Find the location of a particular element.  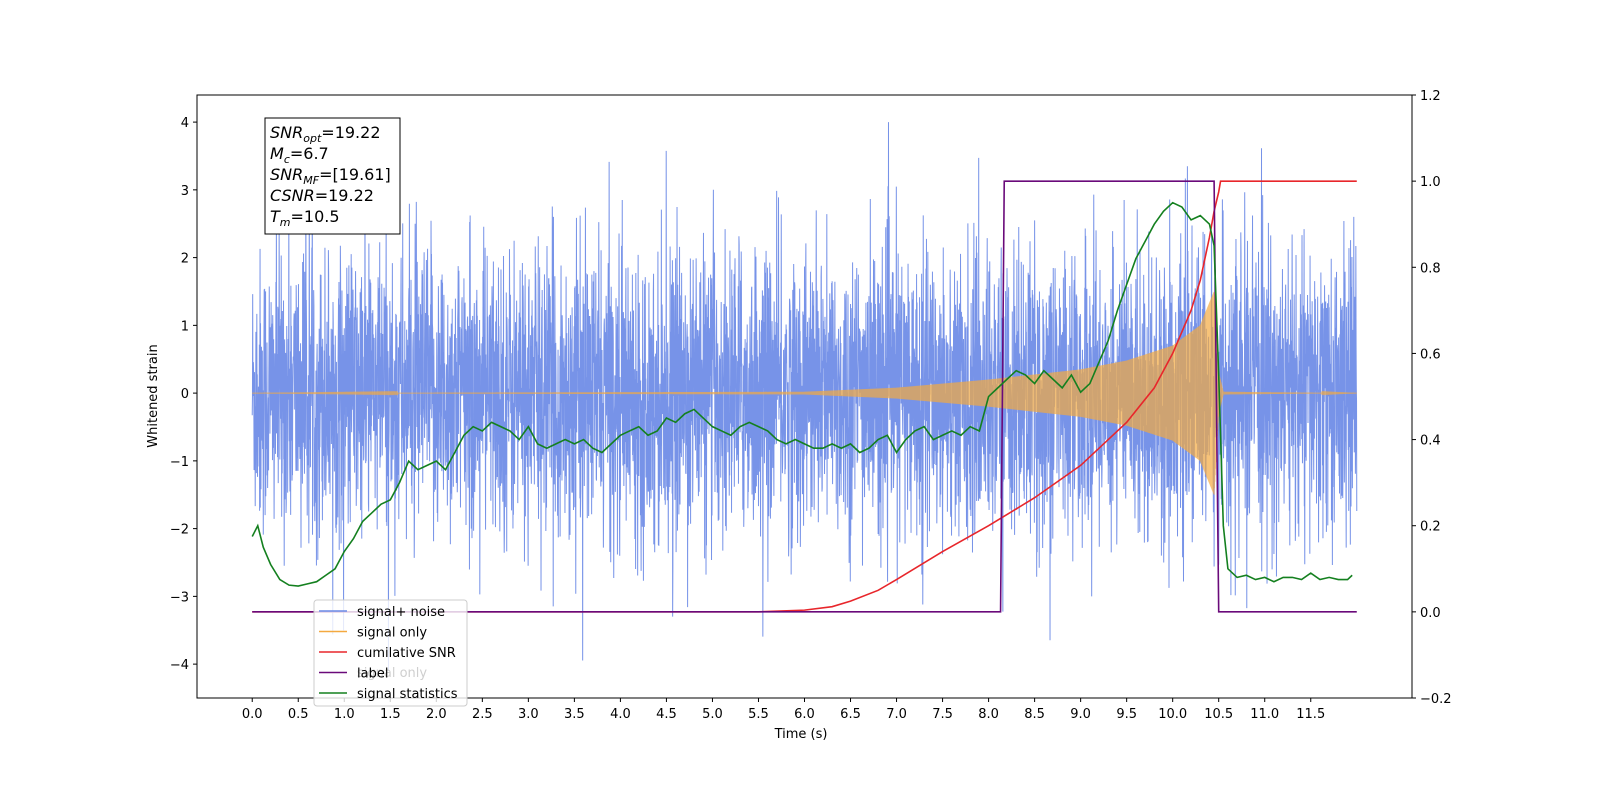

y-left-tick-label: 0 is located at coordinates (185, 394).